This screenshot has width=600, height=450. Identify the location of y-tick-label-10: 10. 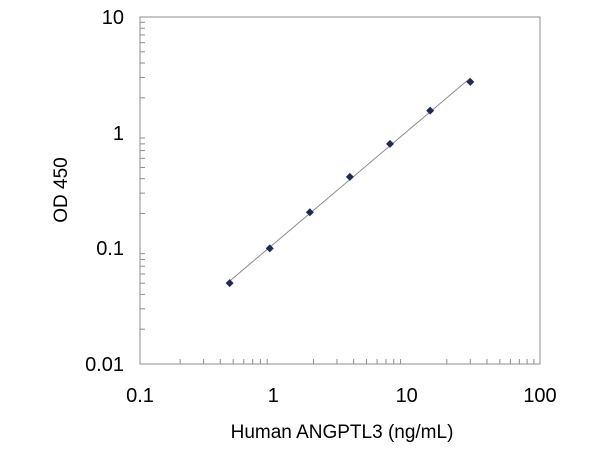
(113, 18).